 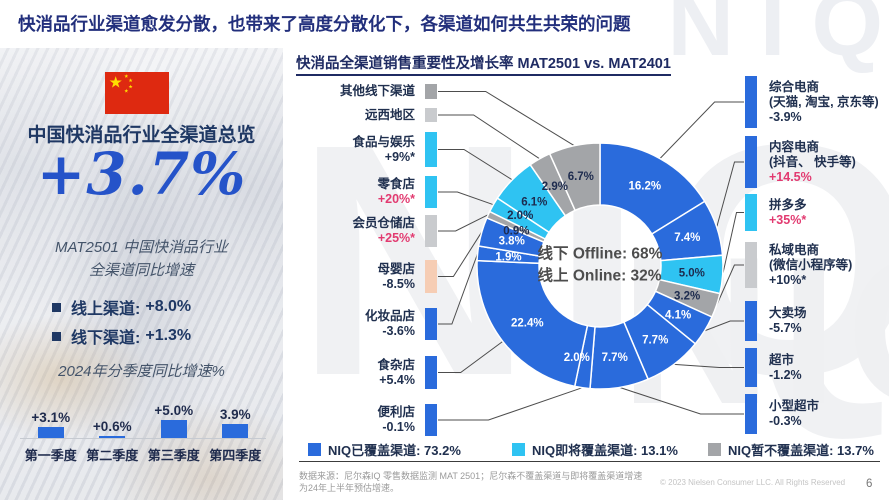 I want to click on channel-growth-bullet: 线上渠道: +8.0%, so click(x=121, y=307).